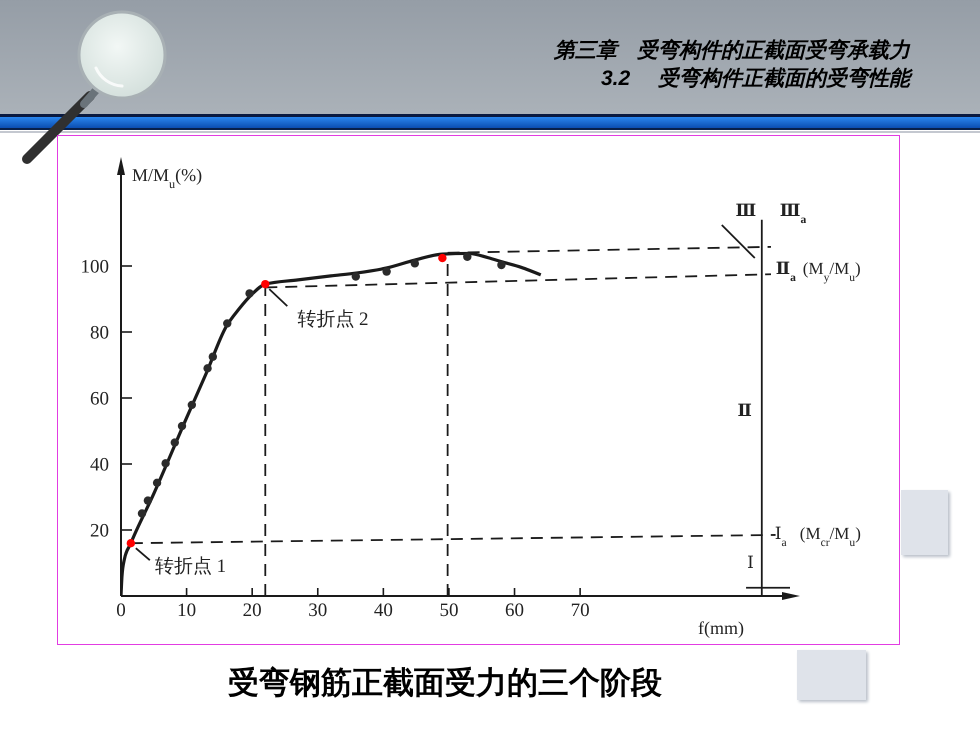  What do you see at coordinates (186, 611) in the screenshot?
I see `x-tick-label: 10` at bounding box center [186, 611].